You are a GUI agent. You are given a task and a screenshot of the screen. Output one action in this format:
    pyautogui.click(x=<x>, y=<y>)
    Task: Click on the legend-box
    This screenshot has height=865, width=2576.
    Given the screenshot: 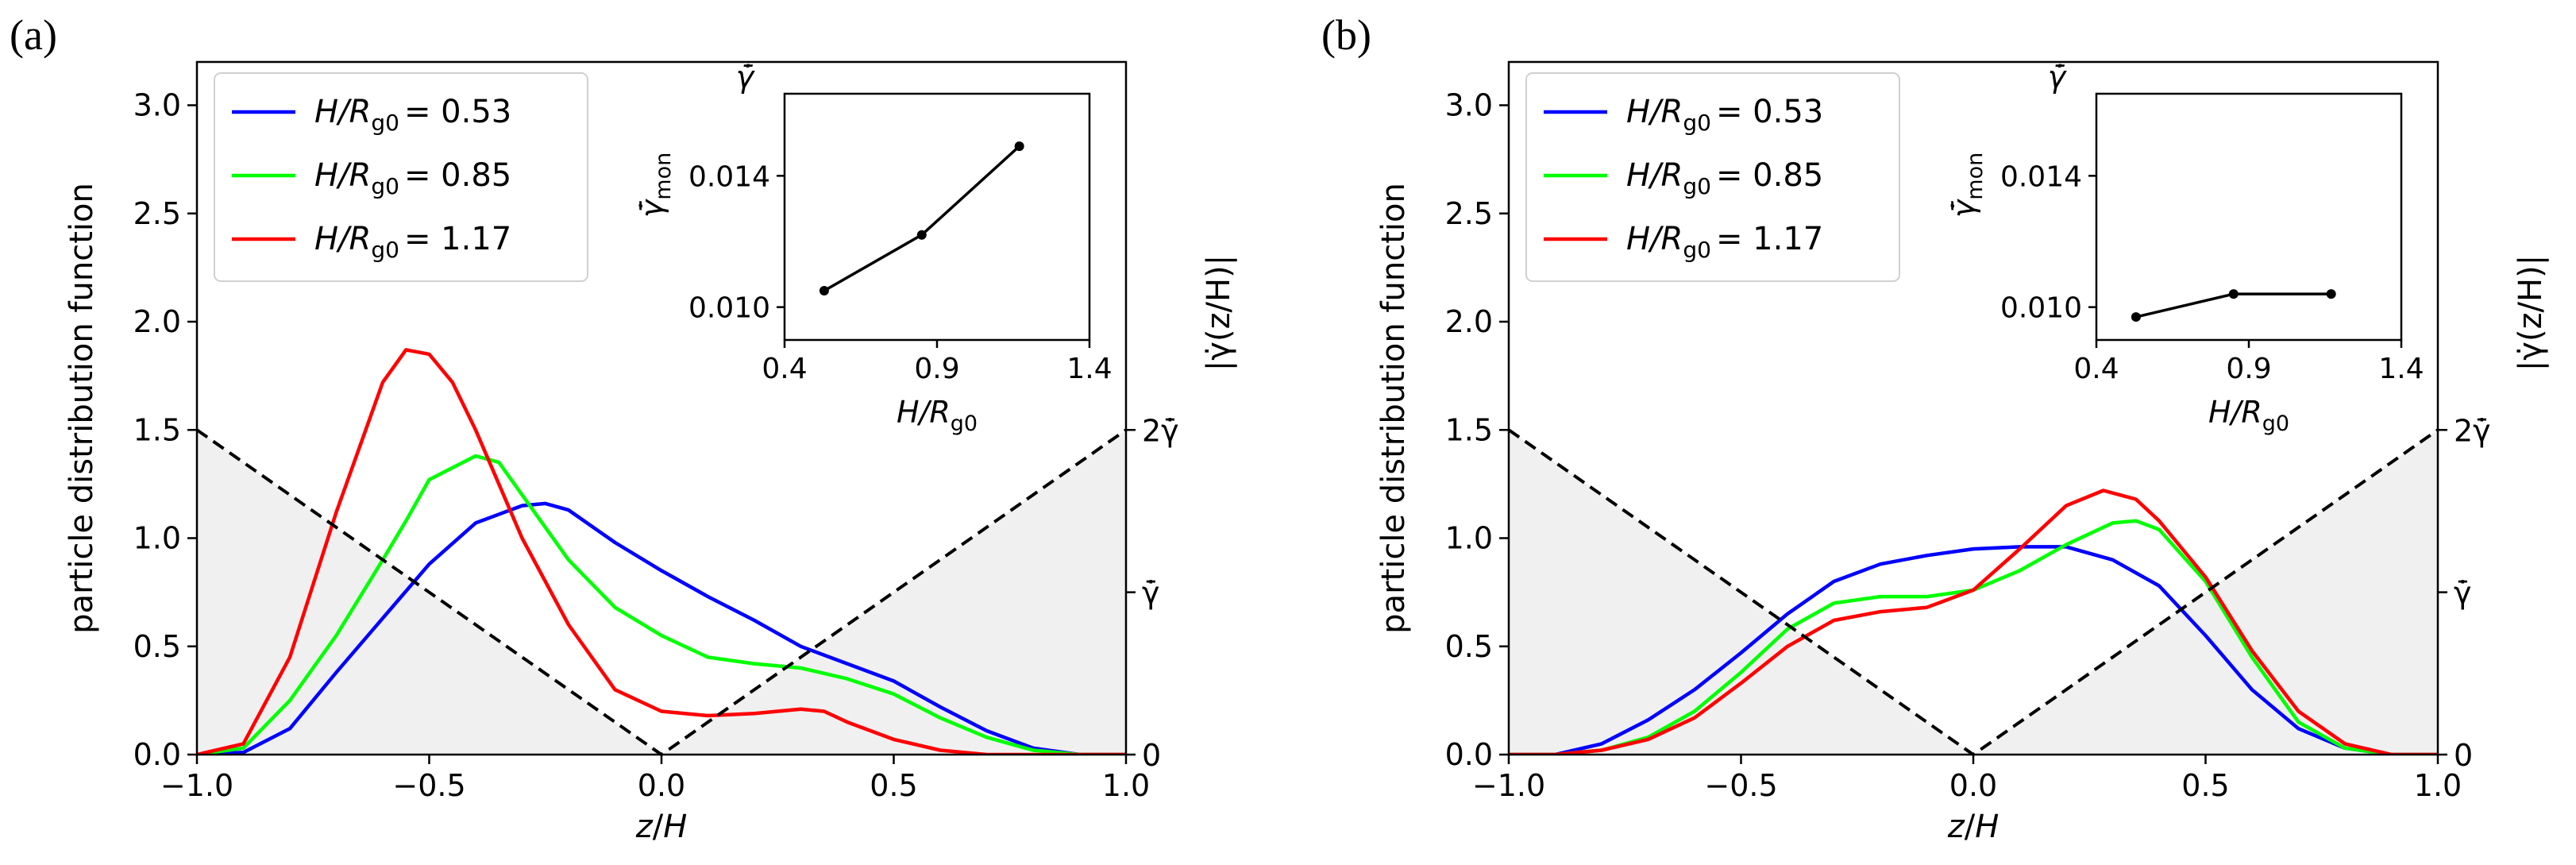 What is the action you would take?
    pyautogui.click(x=401, y=177)
    